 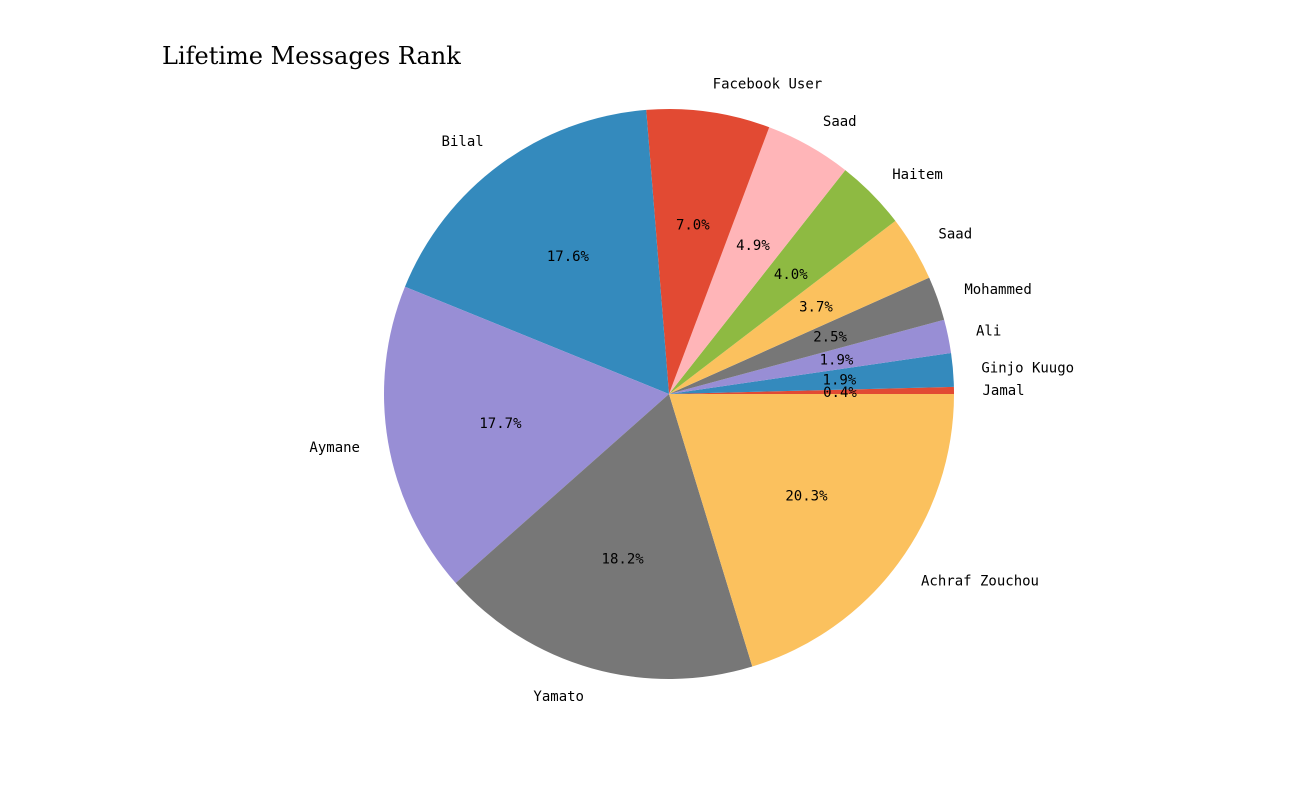 I want to click on slice-label: Jamal, so click(x=1003, y=391).